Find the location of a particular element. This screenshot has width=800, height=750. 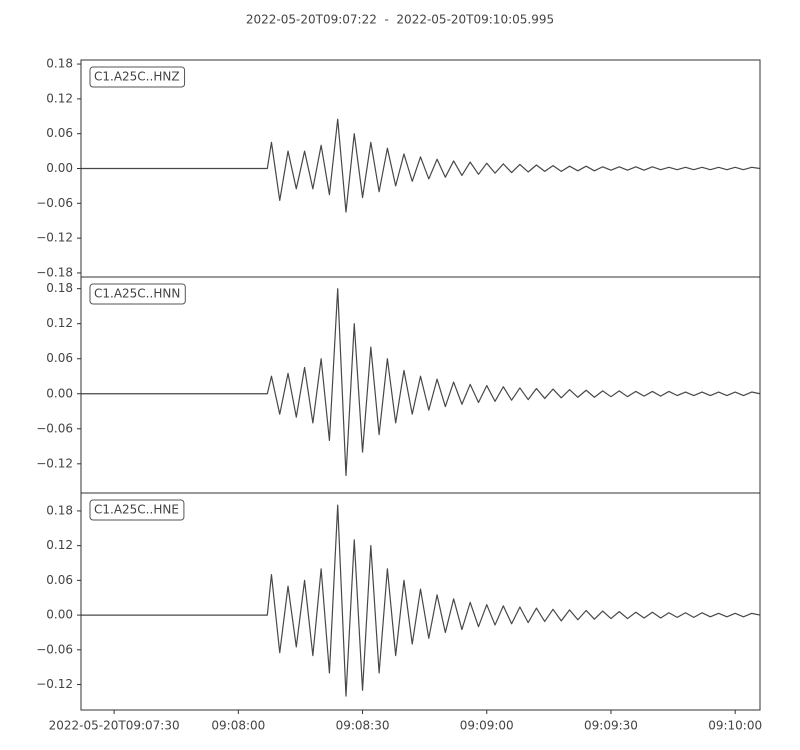

y-tick-label: −0.18 is located at coordinates (54, 272).